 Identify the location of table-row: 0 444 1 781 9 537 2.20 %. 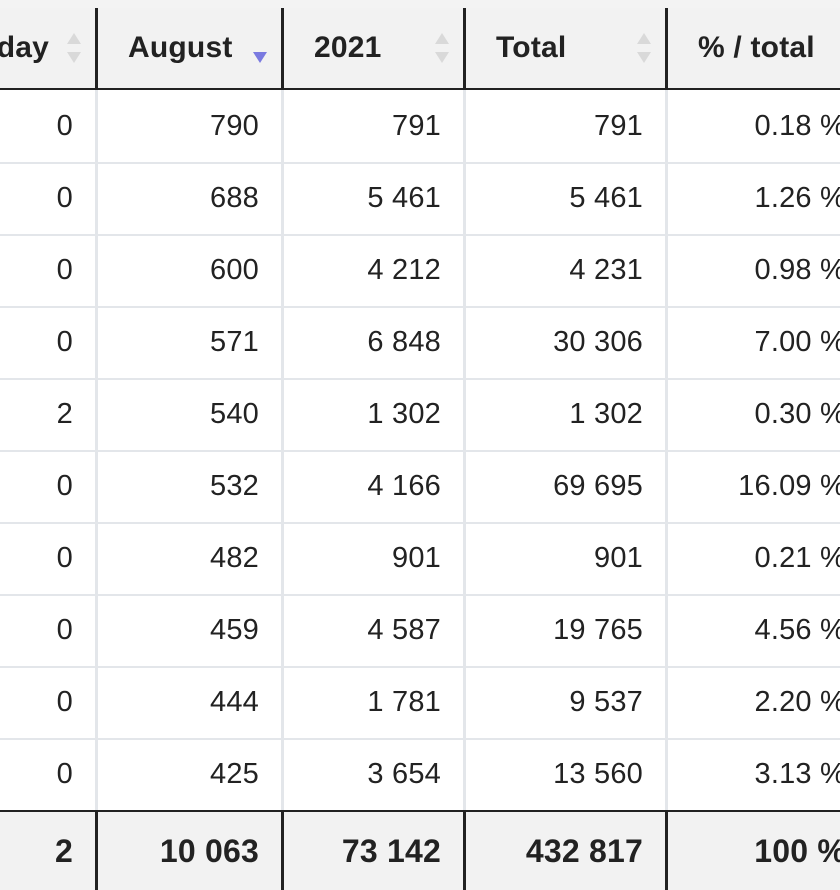
(420, 703).